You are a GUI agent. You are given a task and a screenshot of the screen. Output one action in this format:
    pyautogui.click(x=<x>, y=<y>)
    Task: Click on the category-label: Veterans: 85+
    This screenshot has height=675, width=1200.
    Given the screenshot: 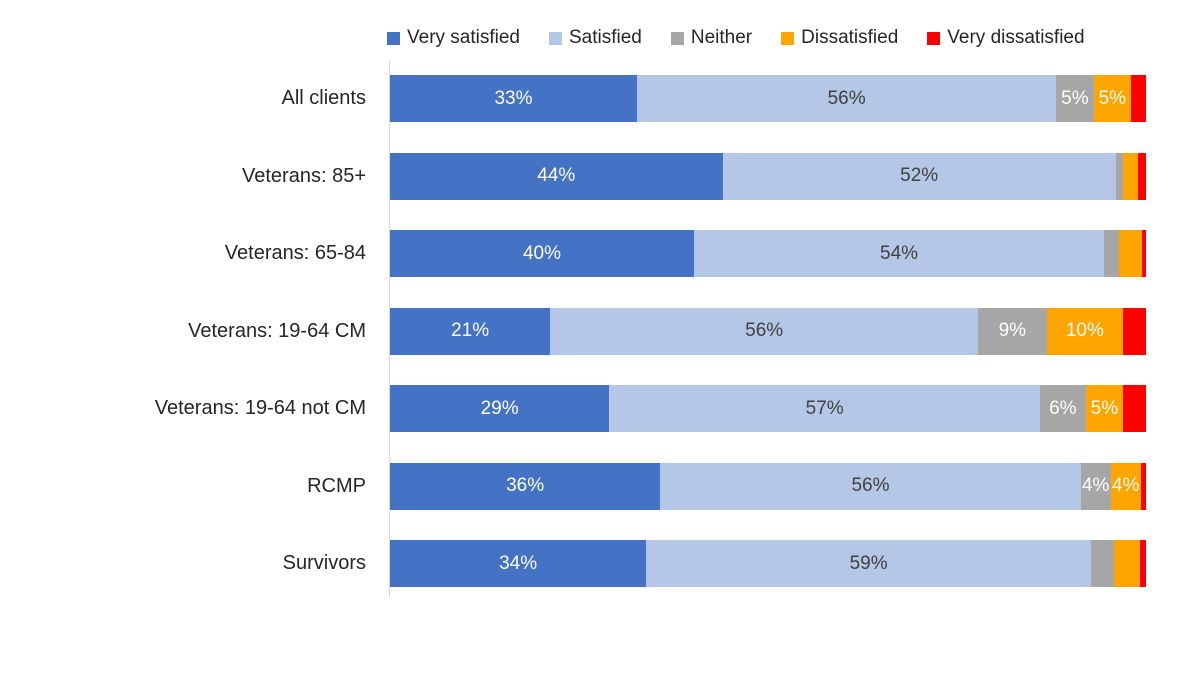 What is the action you would take?
    pyautogui.click(x=304, y=175)
    